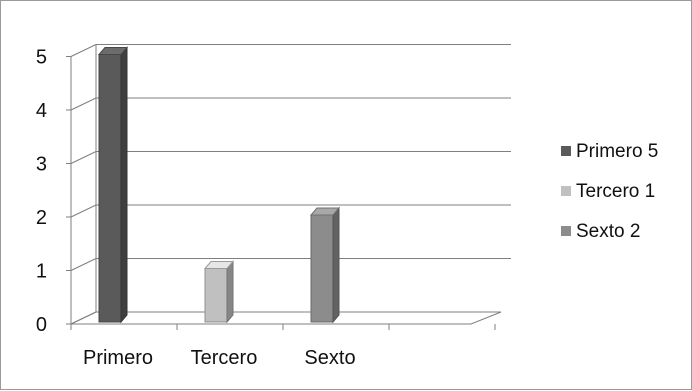 The width and height of the screenshot is (692, 391). I want to click on y-tick-label: 5, so click(41, 58).